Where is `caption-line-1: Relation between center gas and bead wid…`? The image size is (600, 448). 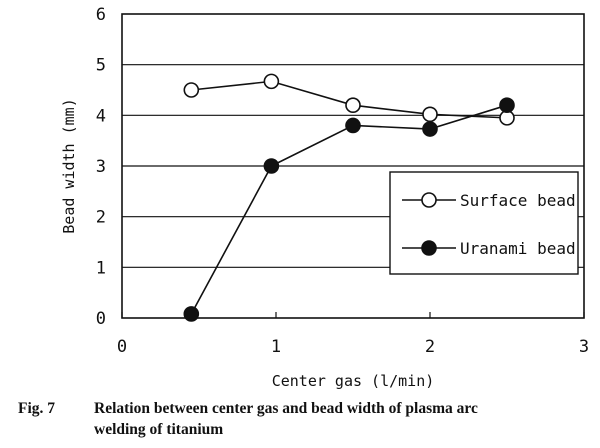 caption-line-1: Relation between center gas and bead wid… is located at coordinates (286, 408).